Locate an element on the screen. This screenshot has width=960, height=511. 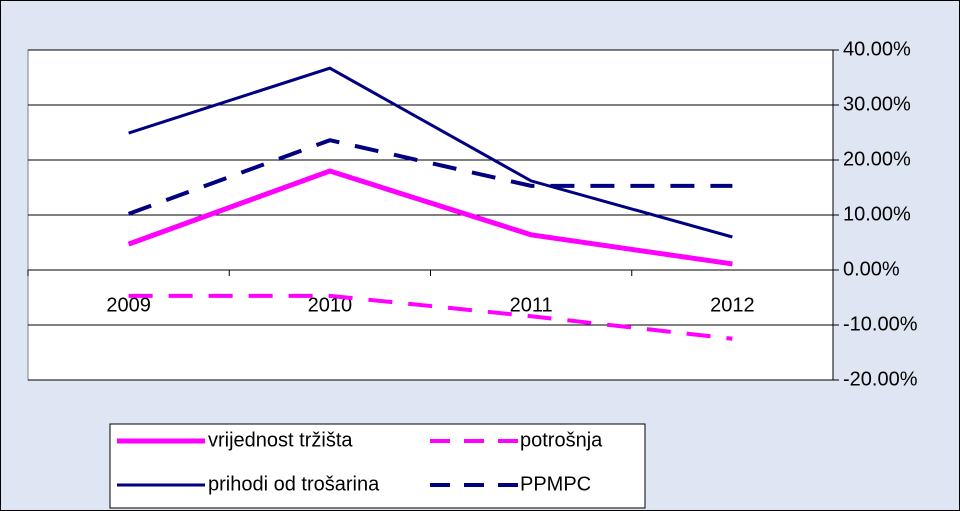
y-tick-label: 40.00% is located at coordinates (877, 49).